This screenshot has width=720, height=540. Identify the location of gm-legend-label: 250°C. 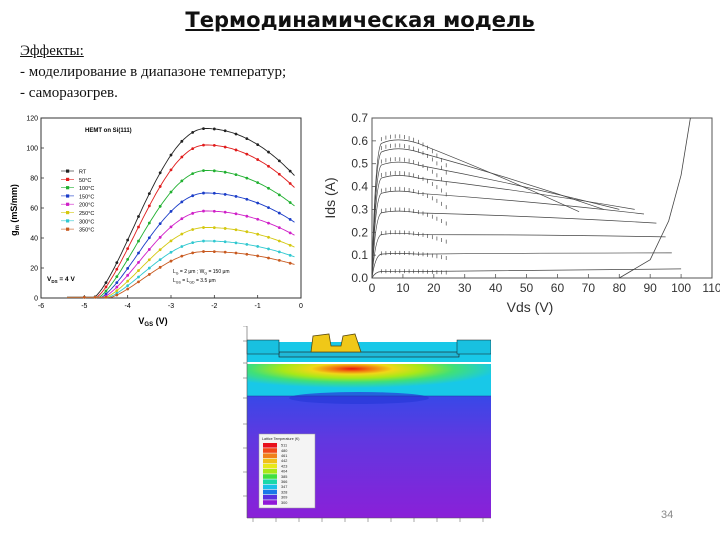
(86, 214).